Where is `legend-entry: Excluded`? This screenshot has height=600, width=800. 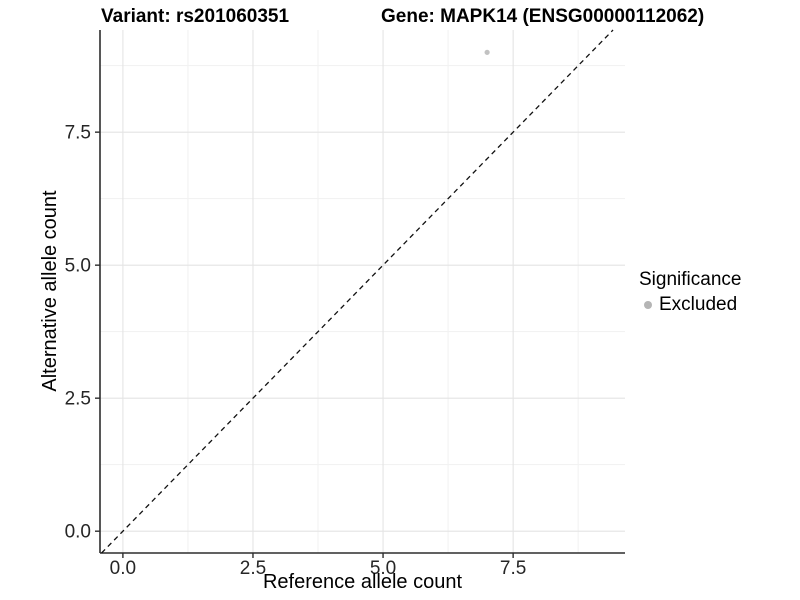
legend-entry: Excluded is located at coordinates (690, 304).